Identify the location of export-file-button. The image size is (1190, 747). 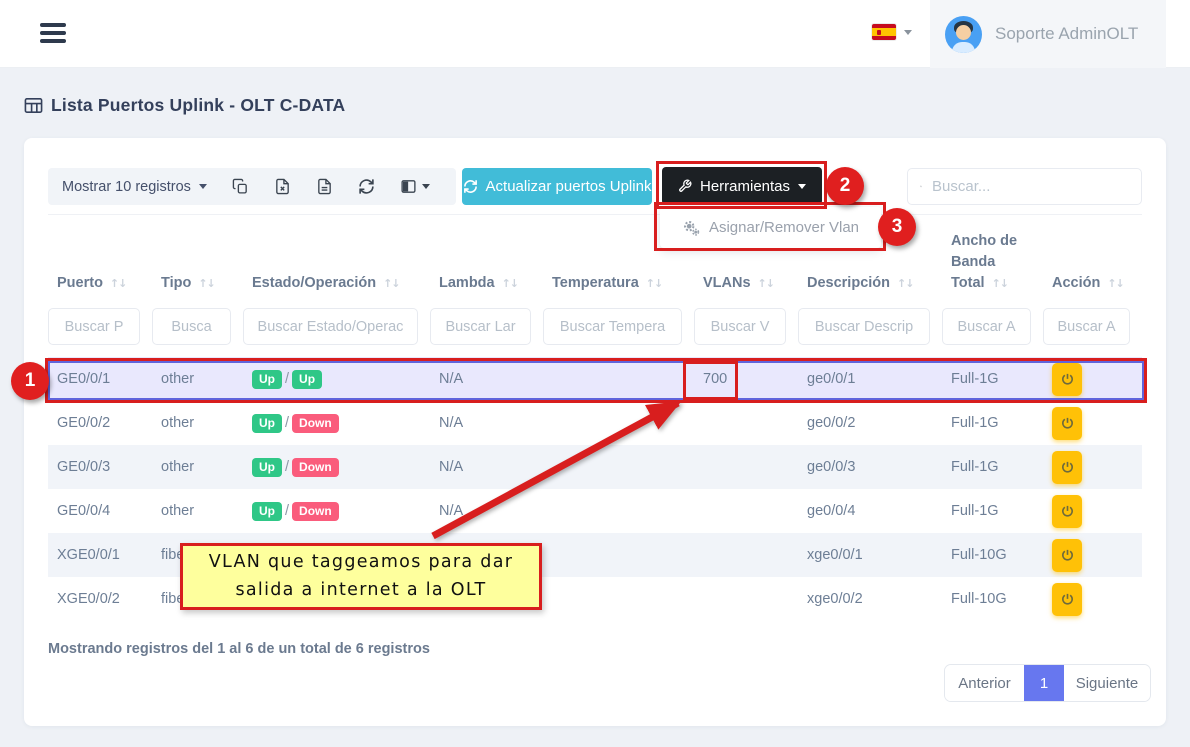
(324, 186).